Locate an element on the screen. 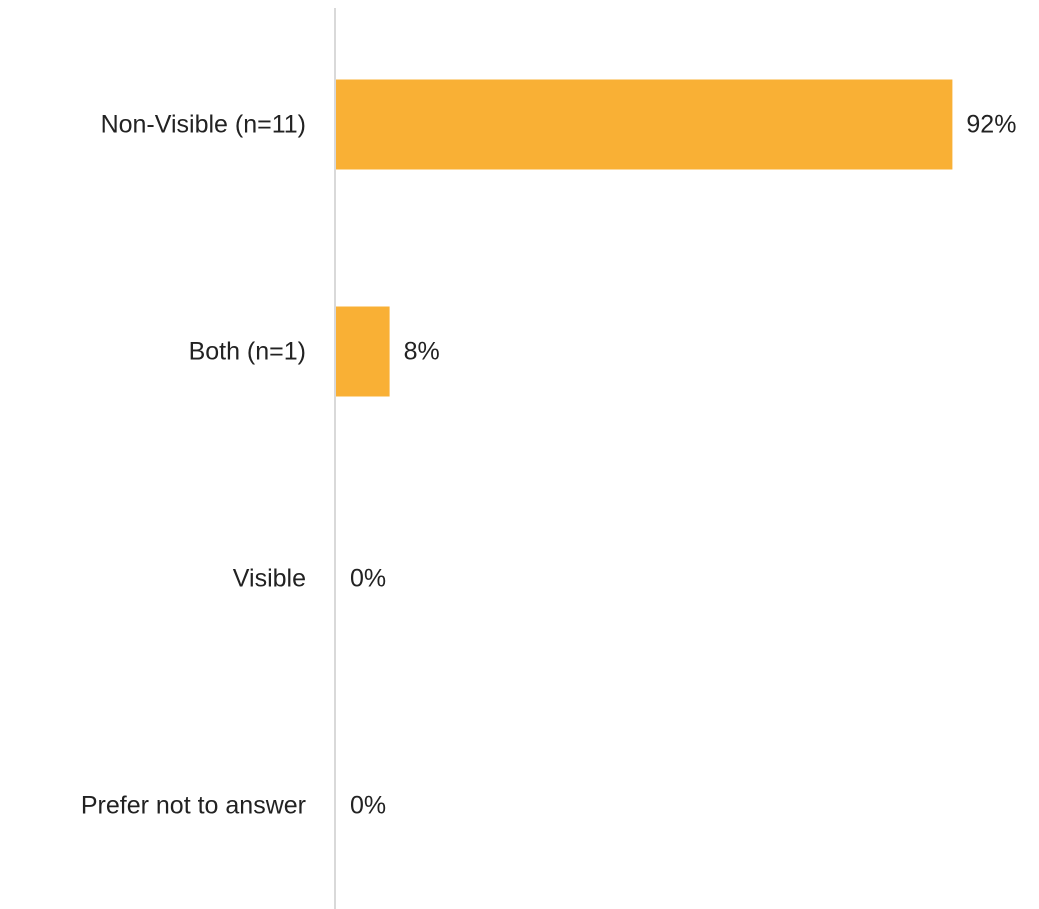 This screenshot has width=1039, height=909. category-label-3: Prefer not to answer is located at coordinates (193, 806).